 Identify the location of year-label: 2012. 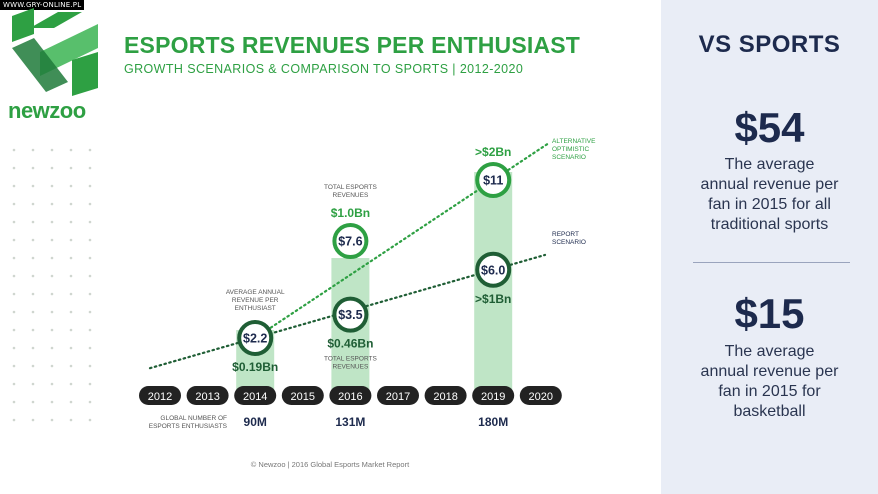
(160, 397).